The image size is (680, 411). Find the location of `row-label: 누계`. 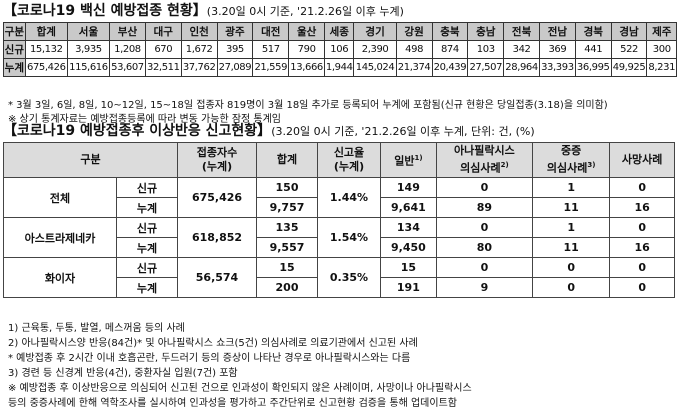

row-label: 누계 is located at coordinates (14, 67).